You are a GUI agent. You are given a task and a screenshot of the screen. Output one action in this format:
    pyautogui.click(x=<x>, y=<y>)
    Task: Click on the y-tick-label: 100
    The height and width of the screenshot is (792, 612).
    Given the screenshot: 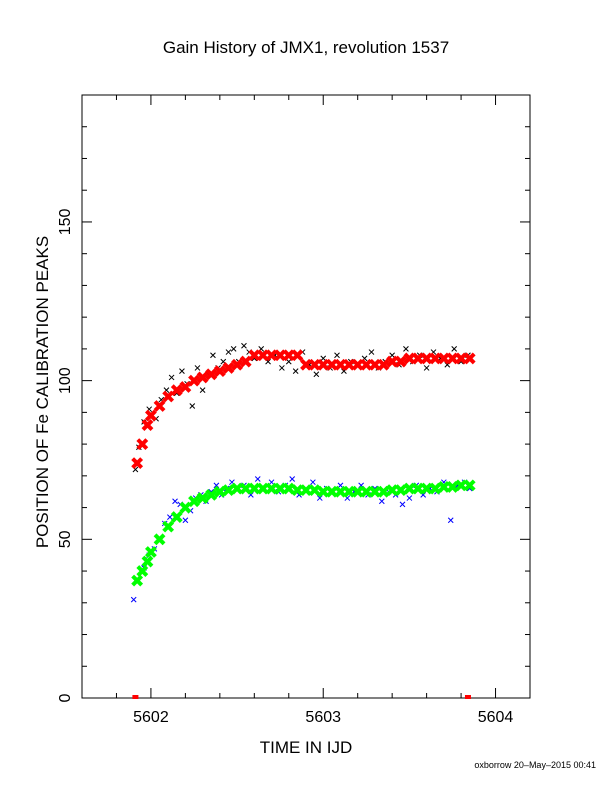 What is the action you would take?
    pyautogui.click(x=65, y=380)
    